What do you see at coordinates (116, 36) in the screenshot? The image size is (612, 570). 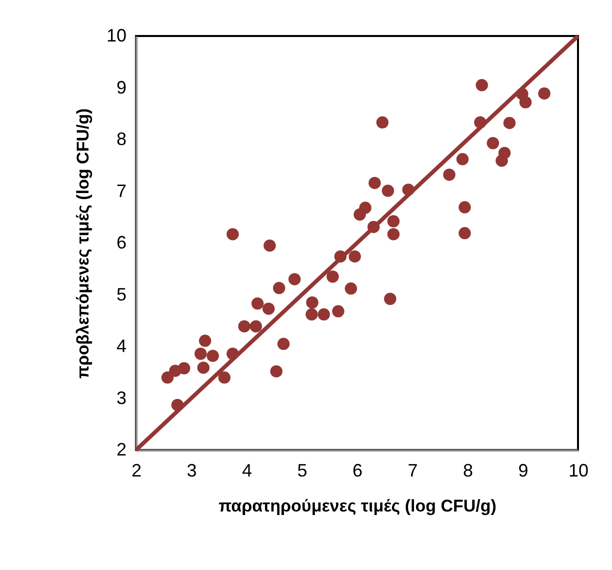 I see `y-tick-label: 10` at bounding box center [116, 36].